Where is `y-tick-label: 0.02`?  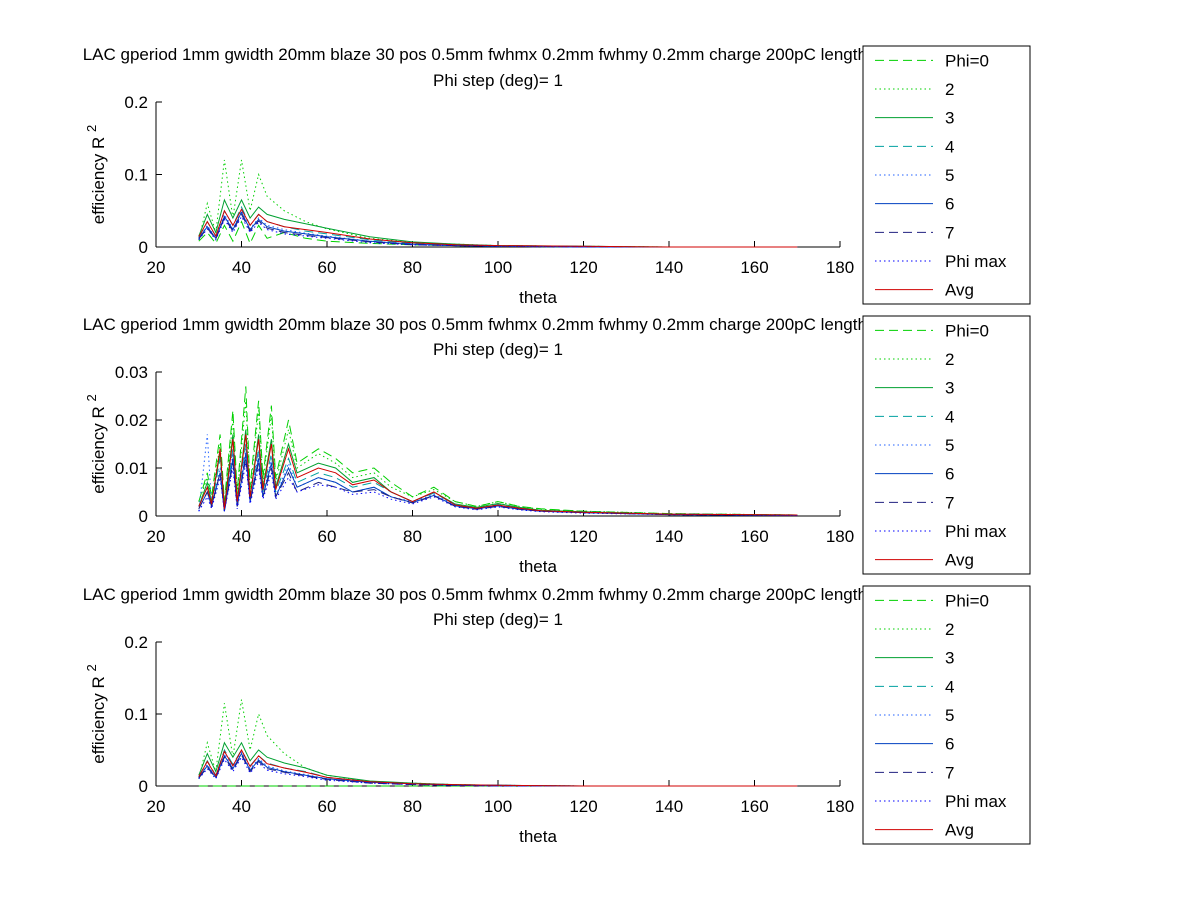
y-tick-label: 0.02 is located at coordinates (131, 420).